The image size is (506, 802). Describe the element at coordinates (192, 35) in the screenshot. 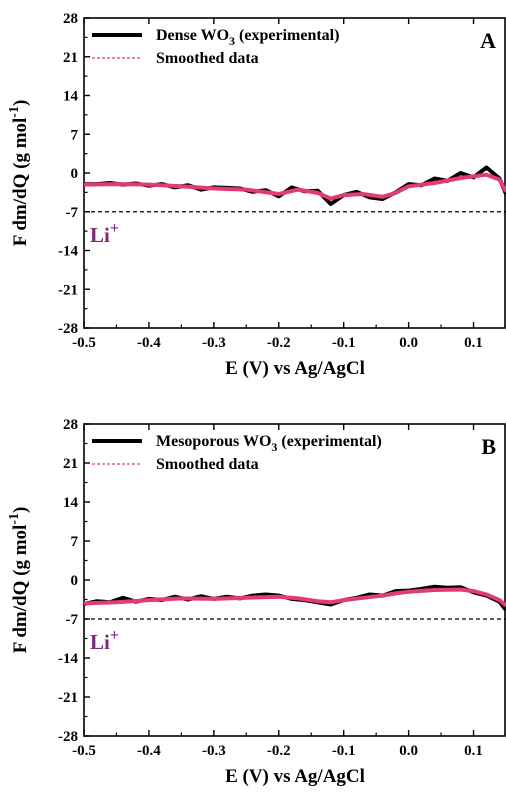

I see `legend-text-main: Dense WO` at that location.